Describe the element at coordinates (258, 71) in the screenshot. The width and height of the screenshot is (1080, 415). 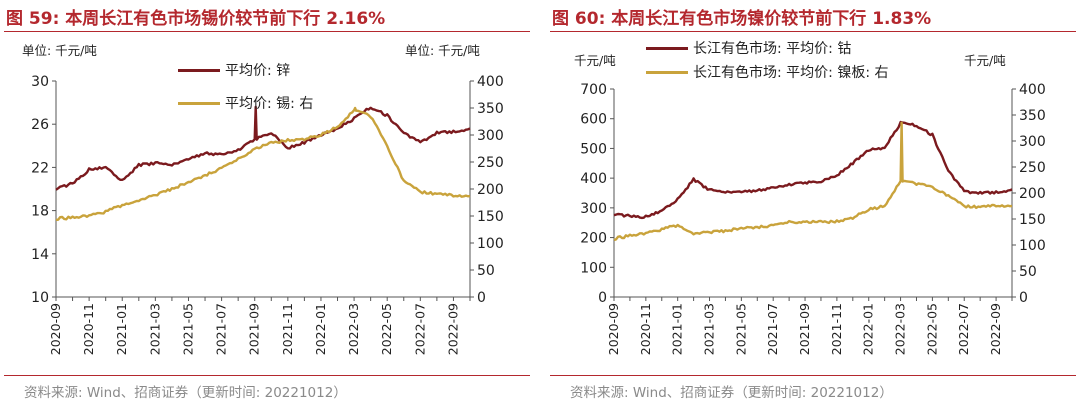
I see `legend-label-zinc: 平均价: 锌` at that location.